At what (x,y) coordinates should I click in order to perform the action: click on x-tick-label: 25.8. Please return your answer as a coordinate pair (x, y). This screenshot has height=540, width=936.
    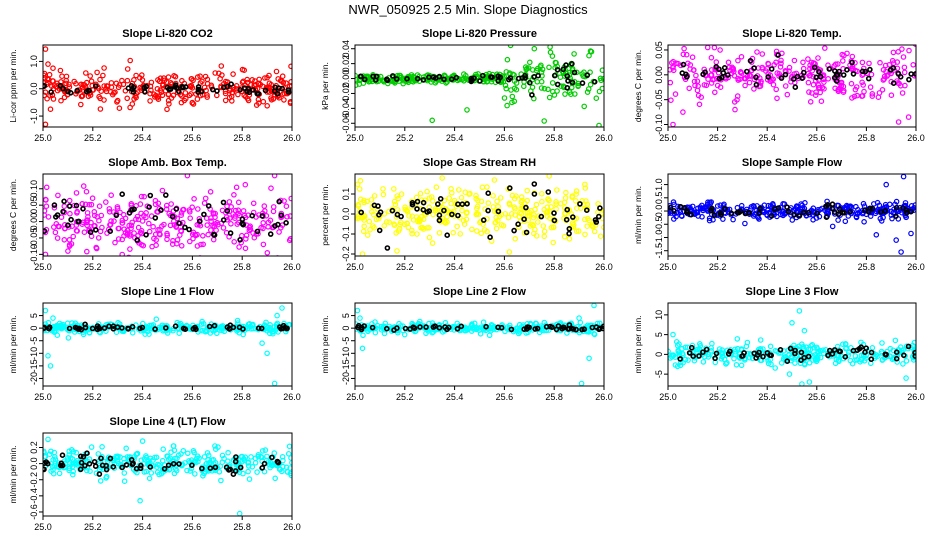
    Looking at the image, I should click on (242, 527).